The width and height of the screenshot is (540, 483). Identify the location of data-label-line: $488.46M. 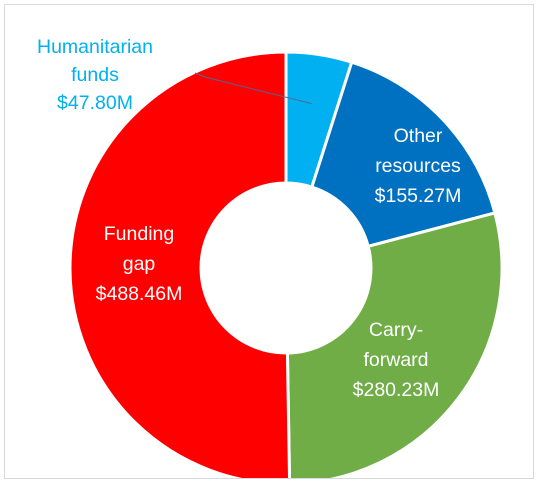
(139, 294).